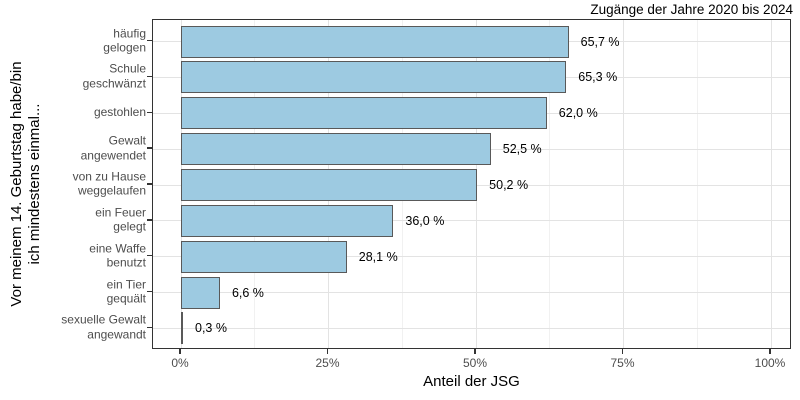 The height and width of the screenshot is (400, 800). Describe the element at coordinates (109, 183) in the screenshot. I see `y-category-label: von zu Hause weggelaufen` at that location.